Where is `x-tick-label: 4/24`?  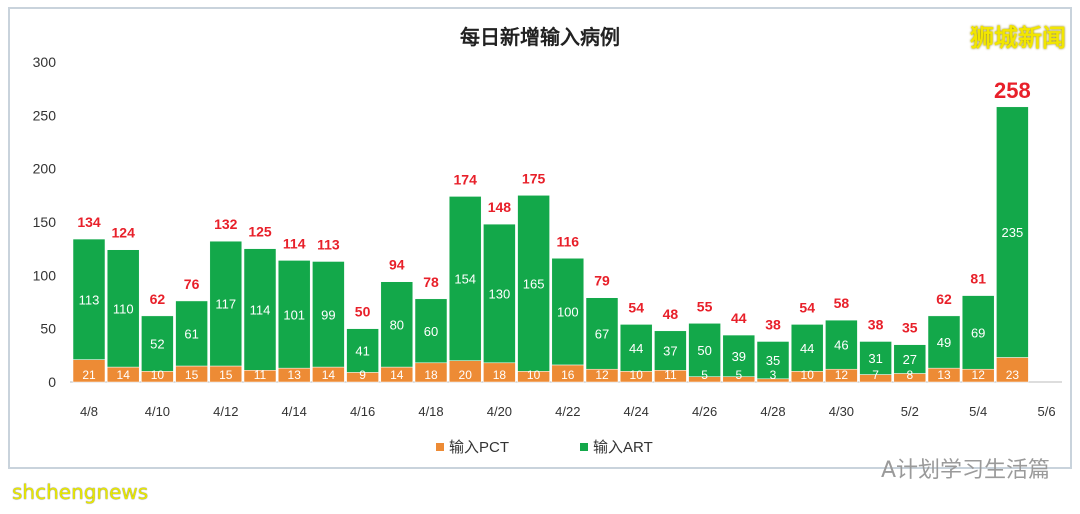 x-tick-label: 4/24 is located at coordinates (636, 411).